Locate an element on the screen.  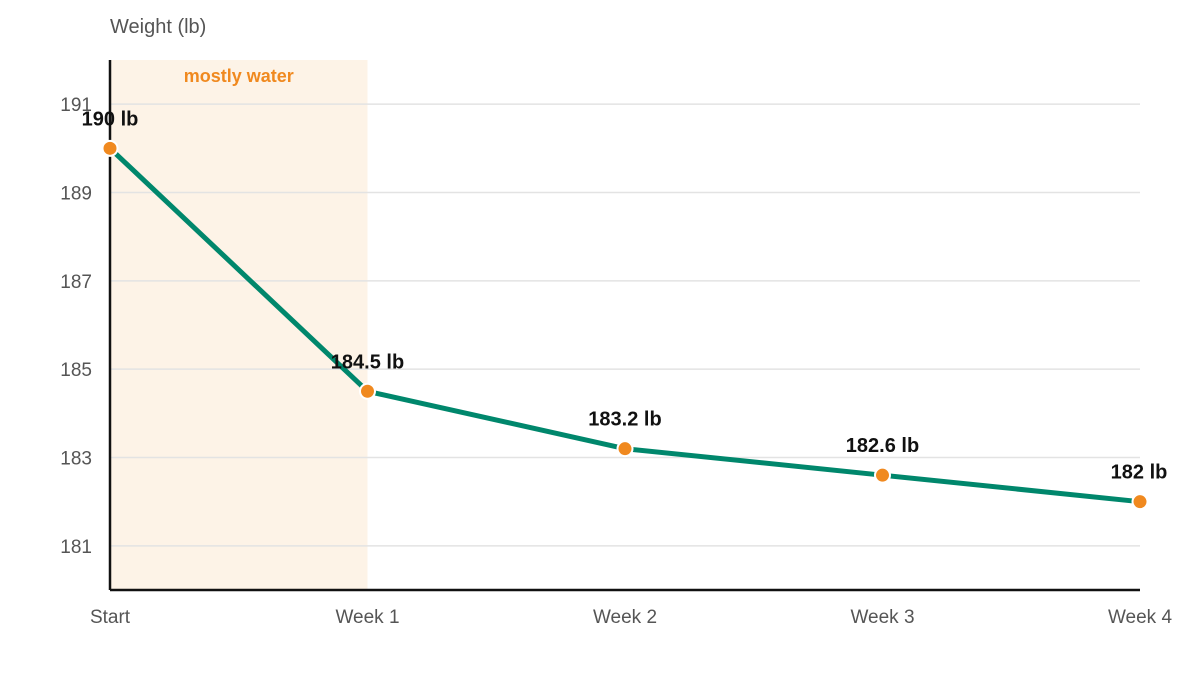
x-tick-label-3: Week 3 is located at coordinates (882, 617).